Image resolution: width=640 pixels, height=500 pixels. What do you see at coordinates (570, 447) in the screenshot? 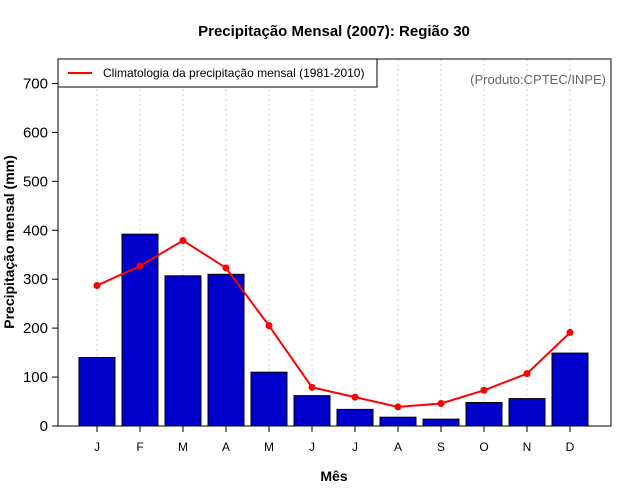
I see `x-tick-label: D` at bounding box center [570, 447].